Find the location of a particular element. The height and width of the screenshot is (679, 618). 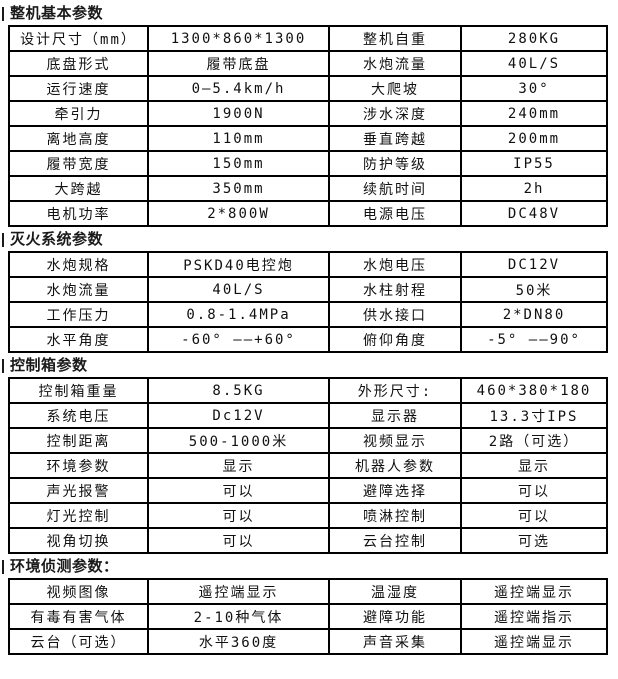

section-header: 灭火系统参数 is located at coordinates (310, 239).